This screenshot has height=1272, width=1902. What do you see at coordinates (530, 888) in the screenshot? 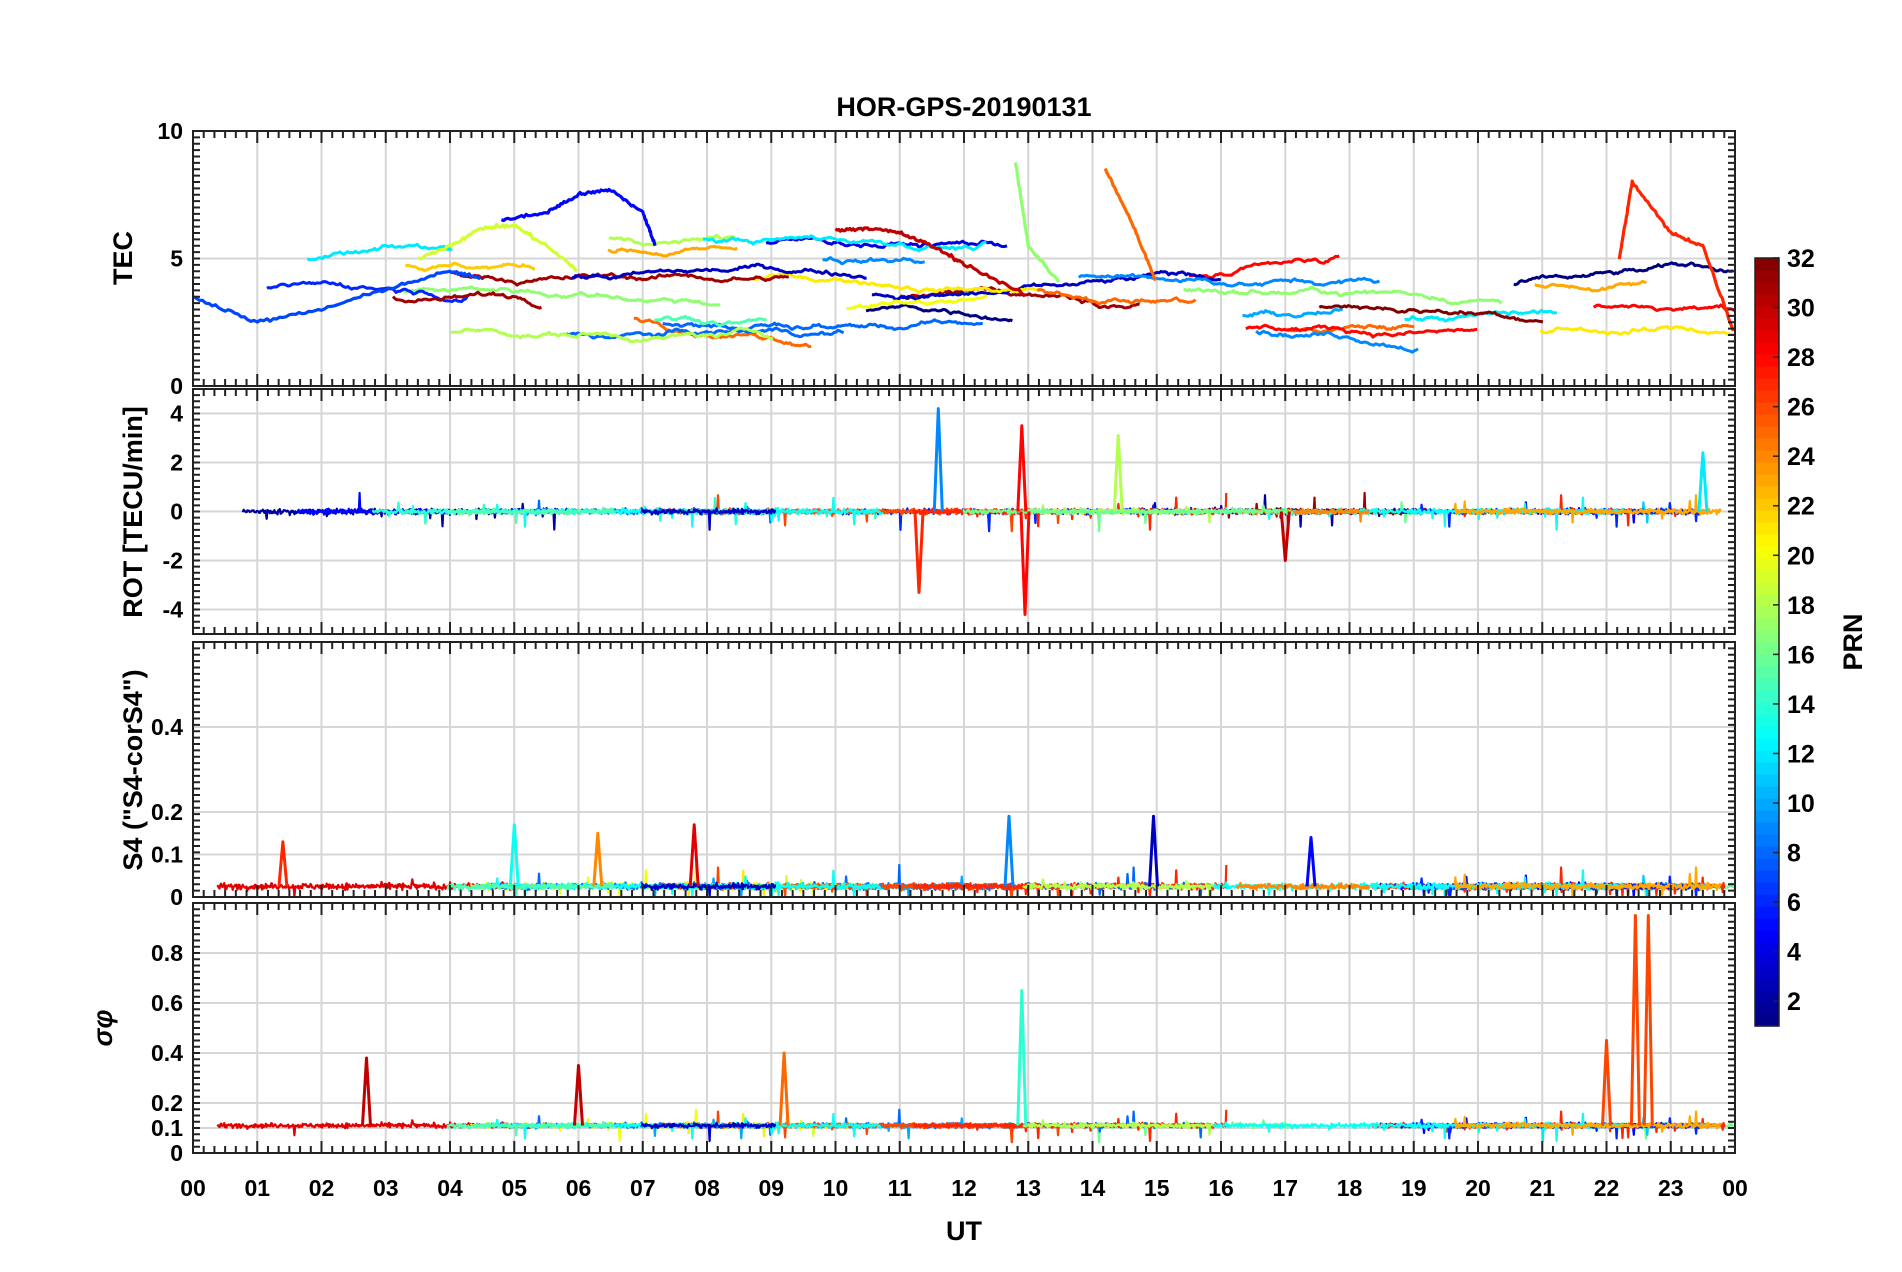
I see `s4-trace` at bounding box center [530, 888].